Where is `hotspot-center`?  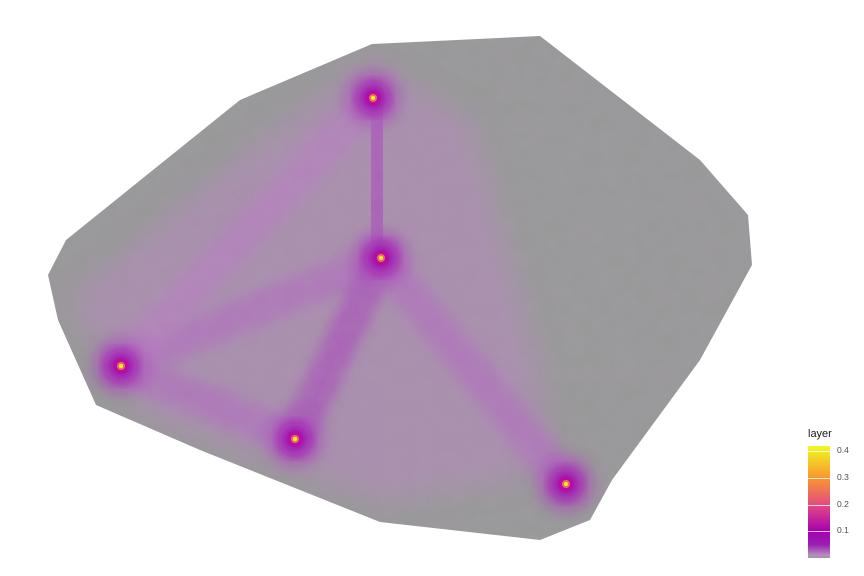 hotspot-center is located at coordinates (381, 258).